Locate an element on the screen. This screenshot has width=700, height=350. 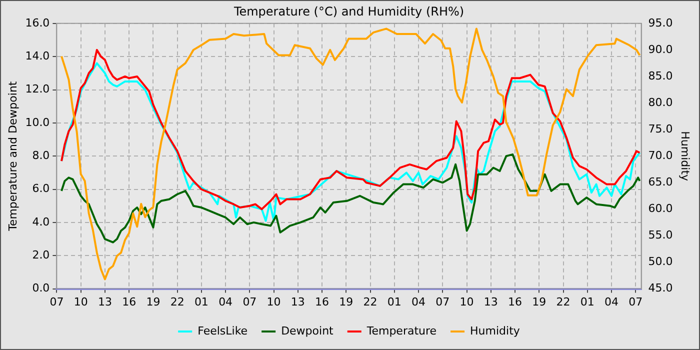
y2-tick-label: 65.0 is located at coordinates (660, 182).